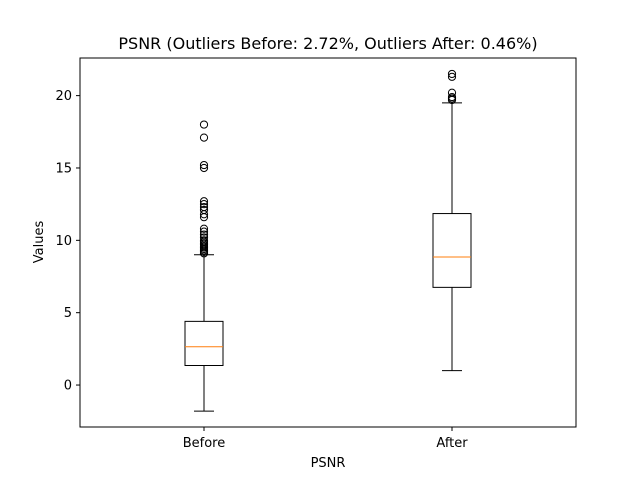  What do you see at coordinates (68, 313) in the screenshot?
I see `y-tick-label: 5` at bounding box center [68, 313].